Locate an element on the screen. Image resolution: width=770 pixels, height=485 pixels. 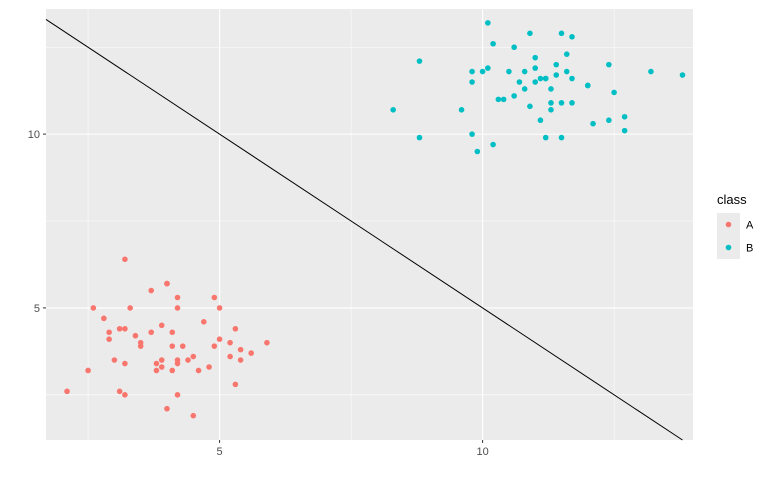
y-tick-label-0: 5 is located at coordinates (37, 309).